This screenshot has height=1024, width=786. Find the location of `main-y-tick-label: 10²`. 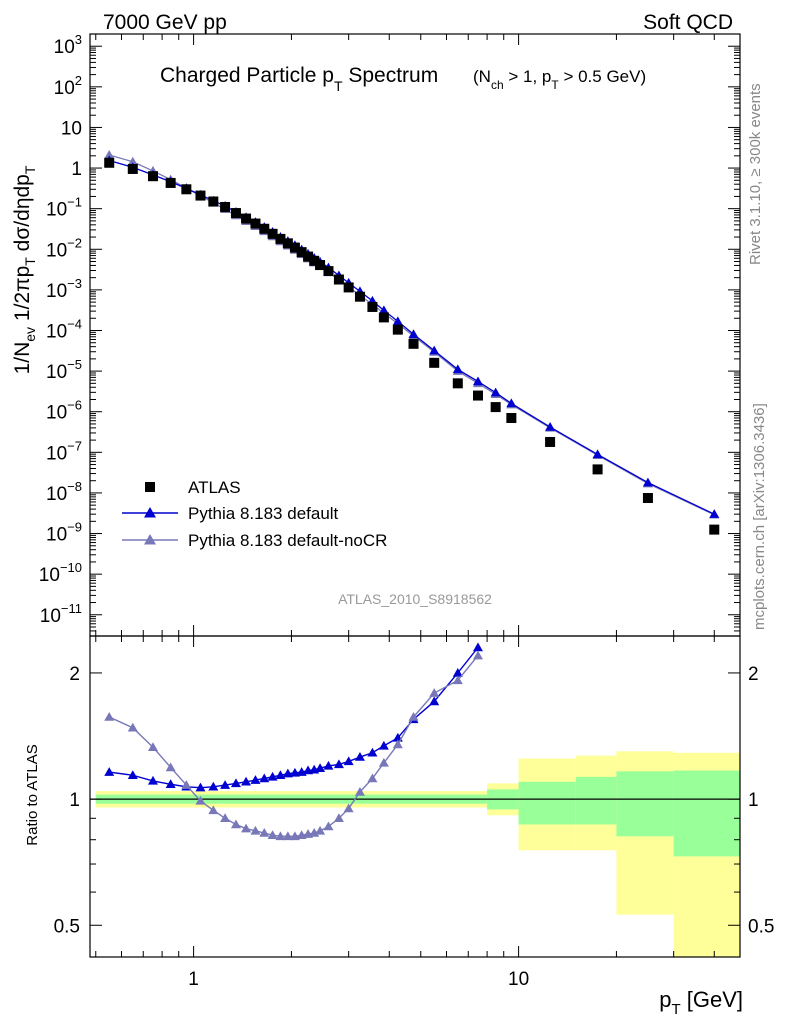

main-y-tick-label: 10² is located at coordinates (68, 86).